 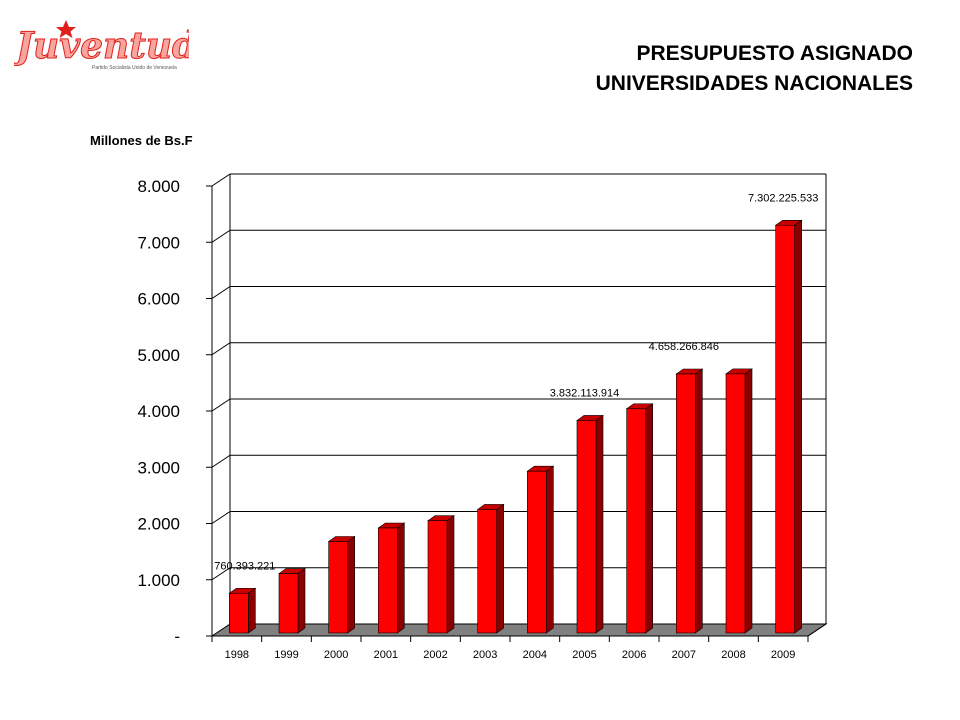 What do you see at coordinates (158, 186) in the screenshot?
I see `y-tick-label: 8.000` at bounding box center [158, 186].